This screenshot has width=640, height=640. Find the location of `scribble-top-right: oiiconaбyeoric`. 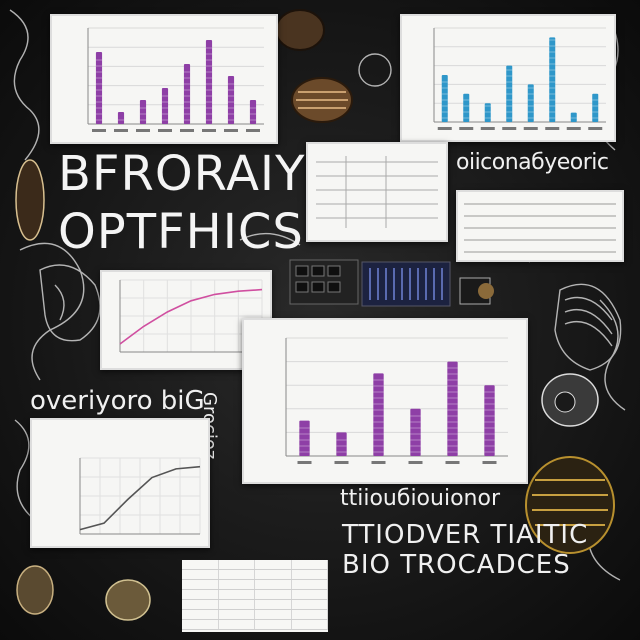

scribble-top-right: oiiconaбyeoric is located at coordinates (532, 162).